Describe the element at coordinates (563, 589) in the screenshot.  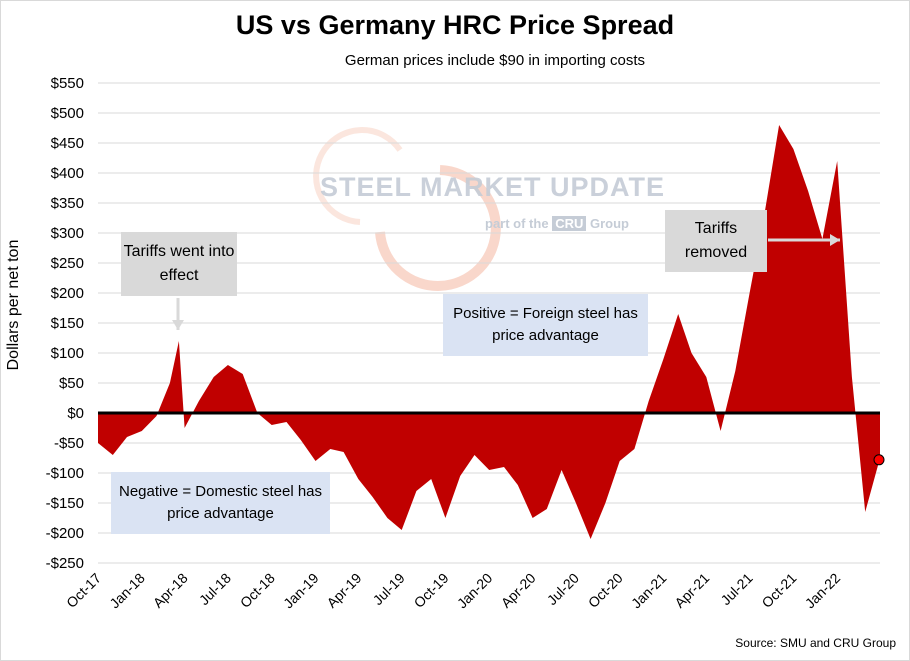
I see `x-tick-label: Jul-20` at that location.